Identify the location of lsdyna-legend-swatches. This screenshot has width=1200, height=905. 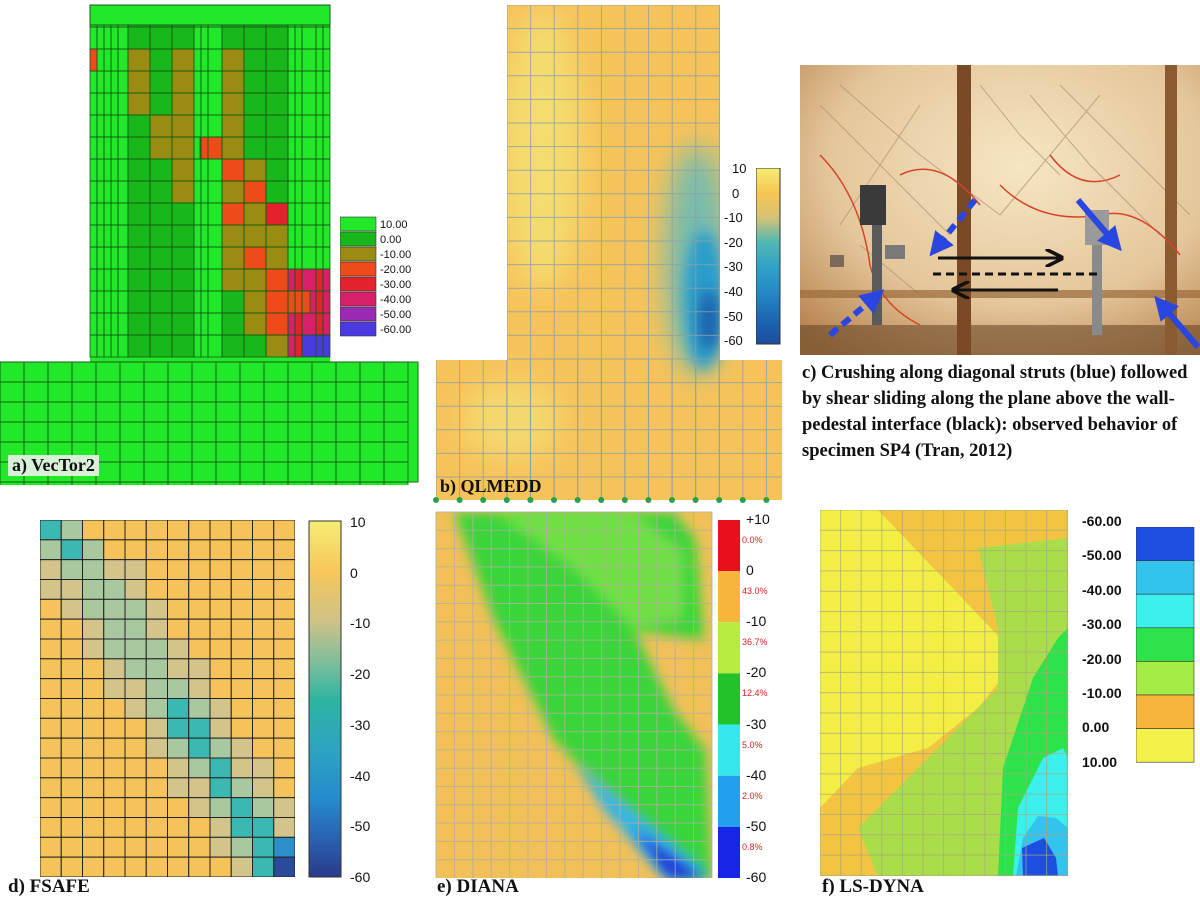
(1165, 645).